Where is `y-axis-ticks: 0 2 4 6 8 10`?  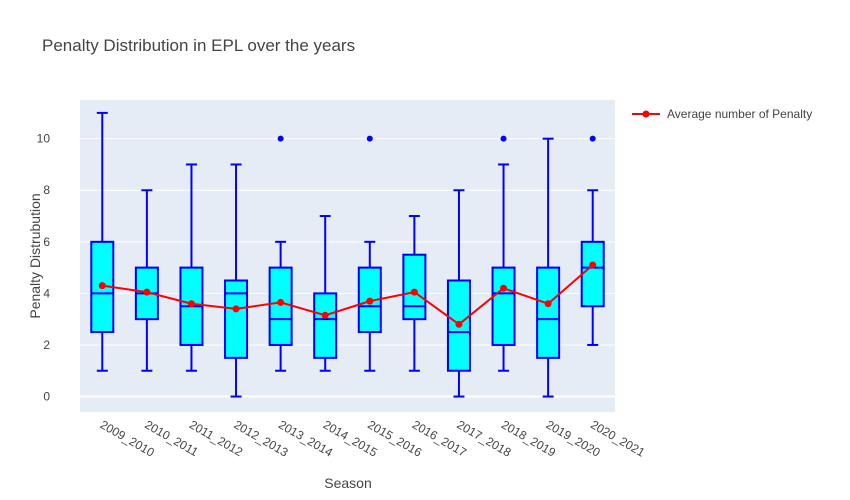 y-axis-ticks: 0 2 4 6 8 10 is located at coordinates (44, 268).